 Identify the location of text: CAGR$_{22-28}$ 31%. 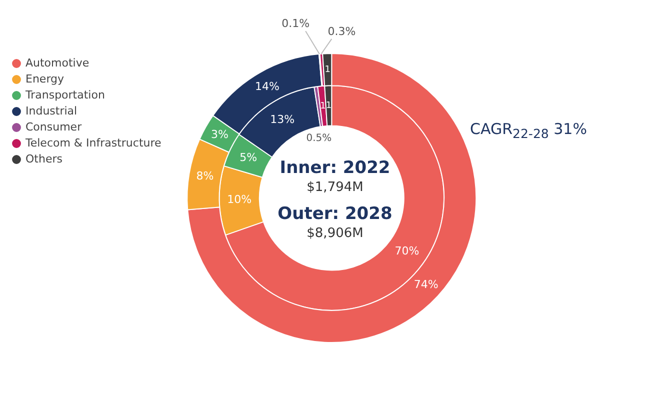
(528, 130).